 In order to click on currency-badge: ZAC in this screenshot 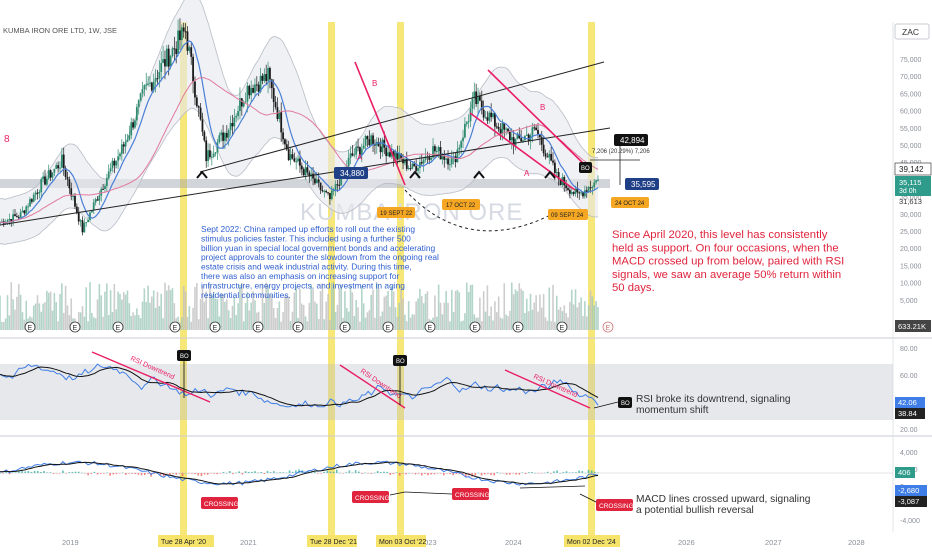, I will do `click(912, 31)`.